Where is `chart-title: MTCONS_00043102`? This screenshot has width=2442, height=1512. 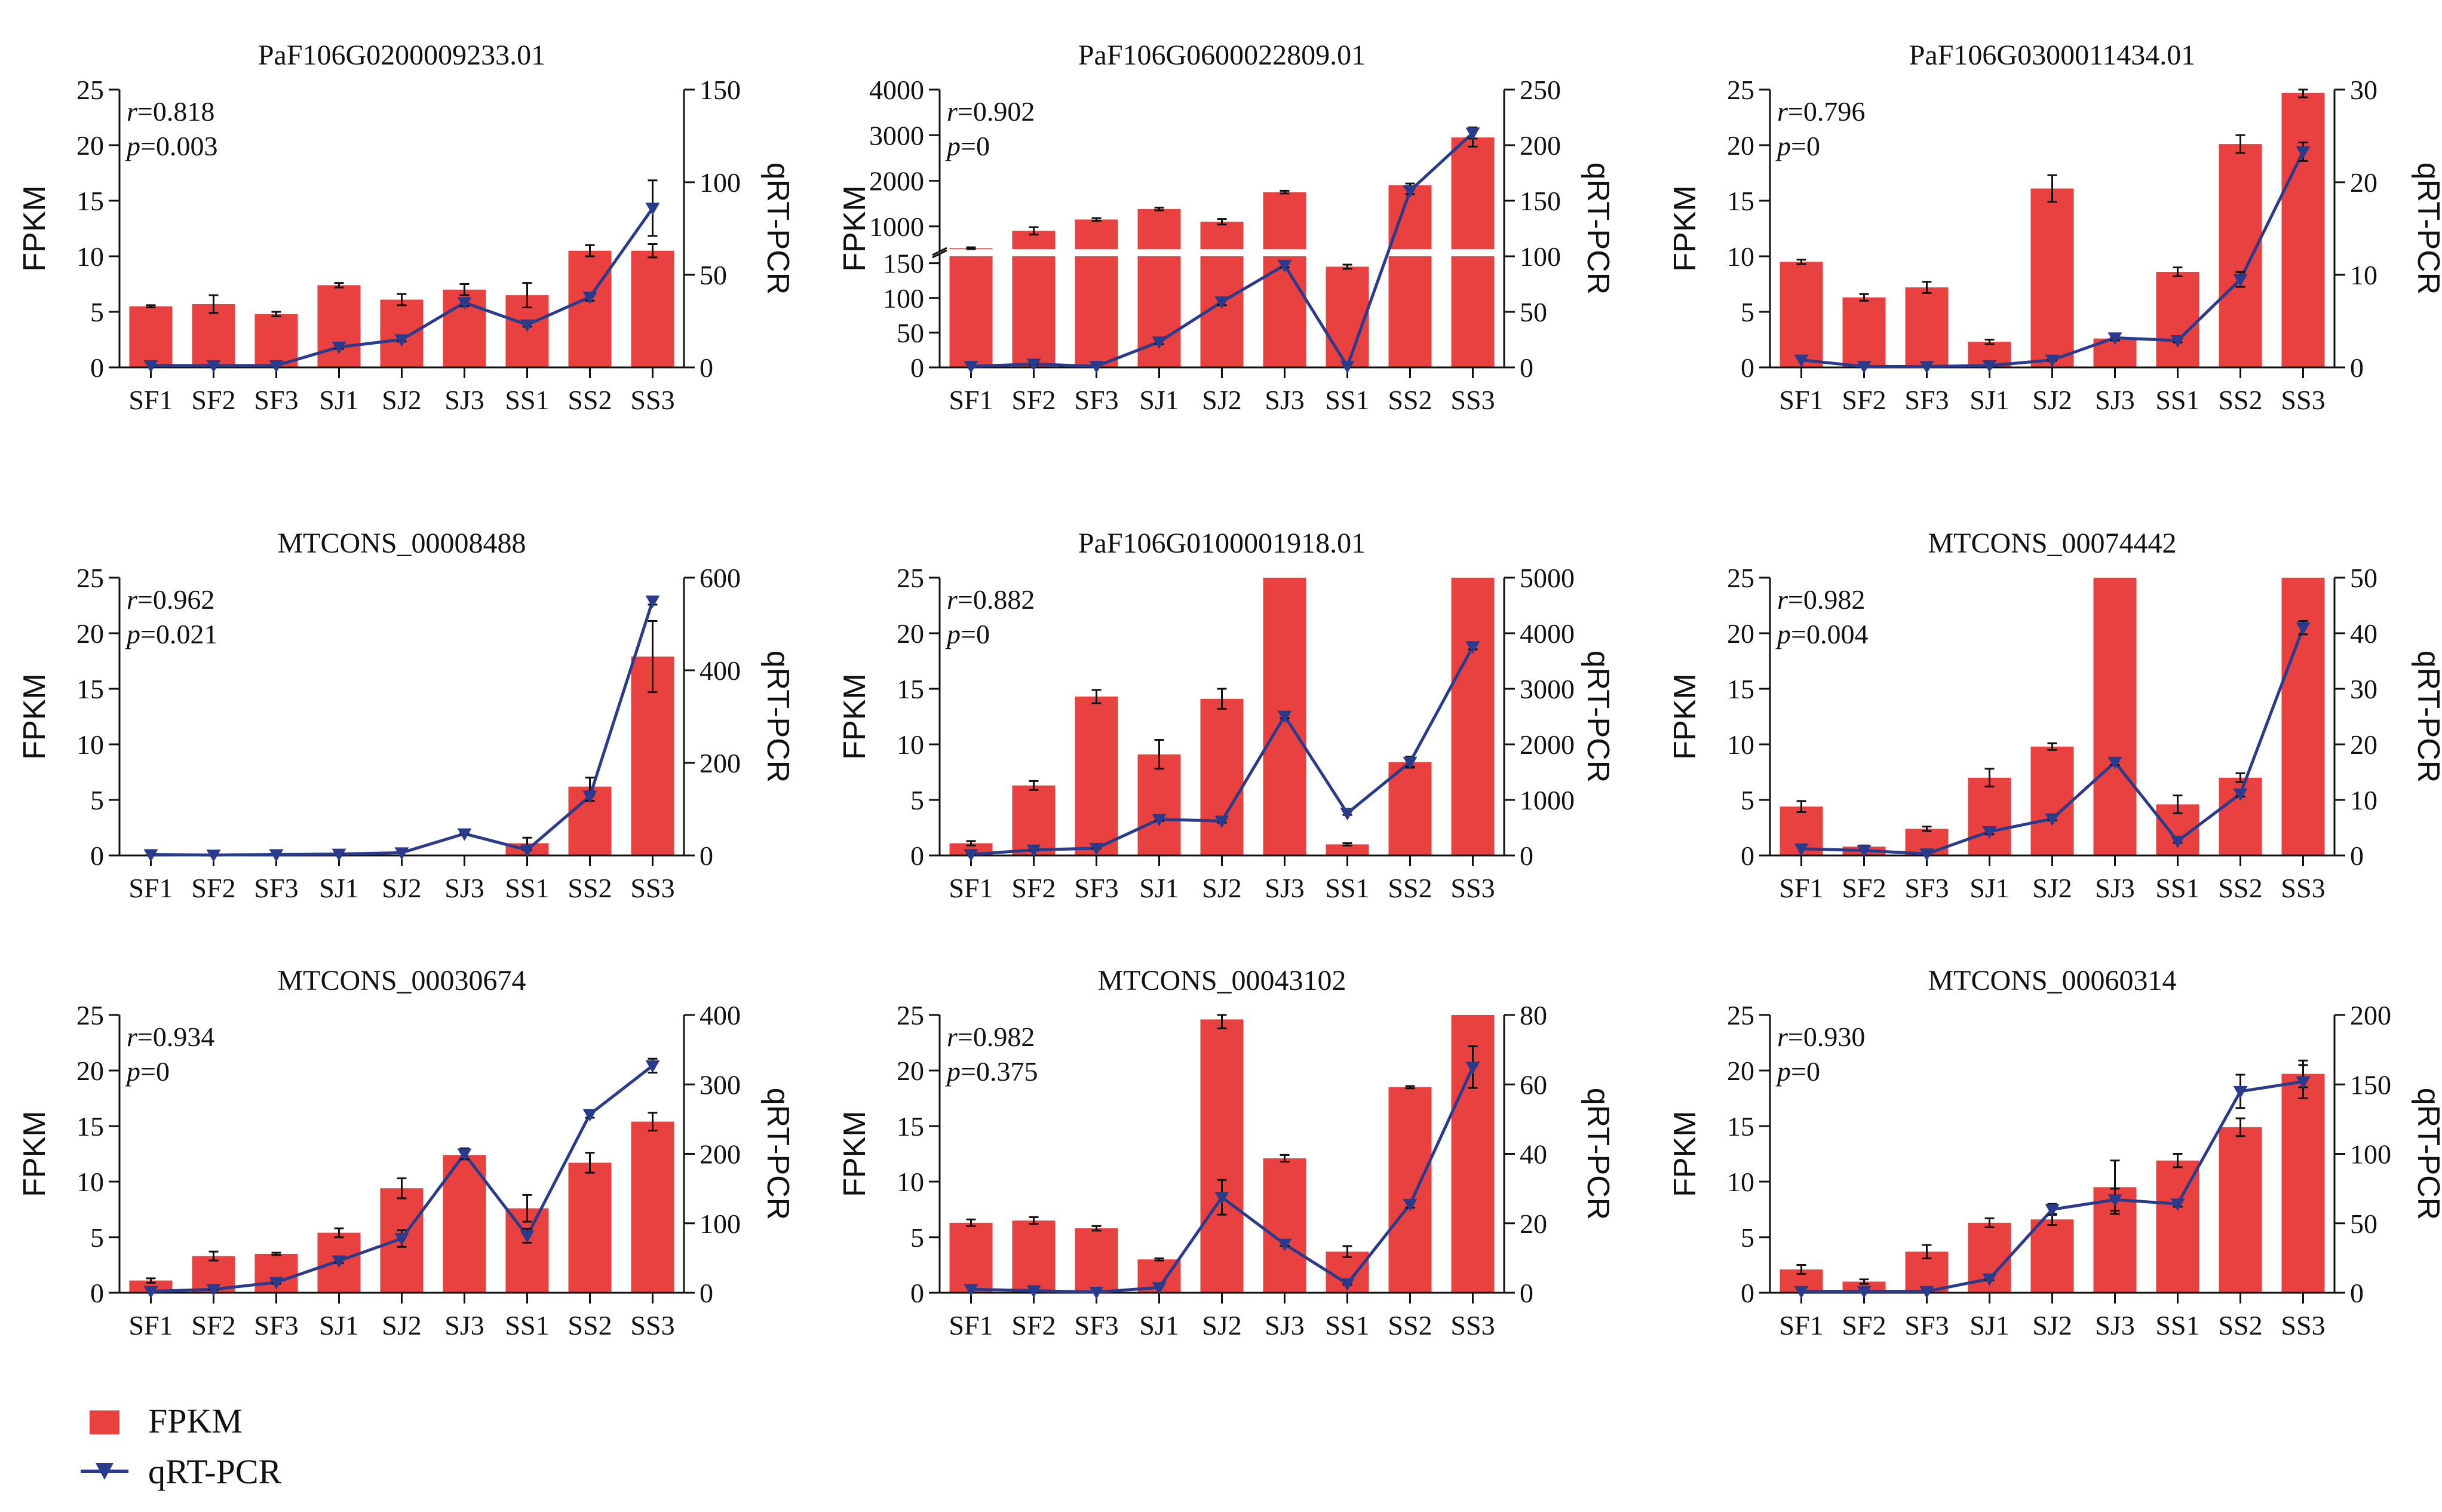
chart-title: MTCONS_00043102 is located at coordinates (1221, 980).